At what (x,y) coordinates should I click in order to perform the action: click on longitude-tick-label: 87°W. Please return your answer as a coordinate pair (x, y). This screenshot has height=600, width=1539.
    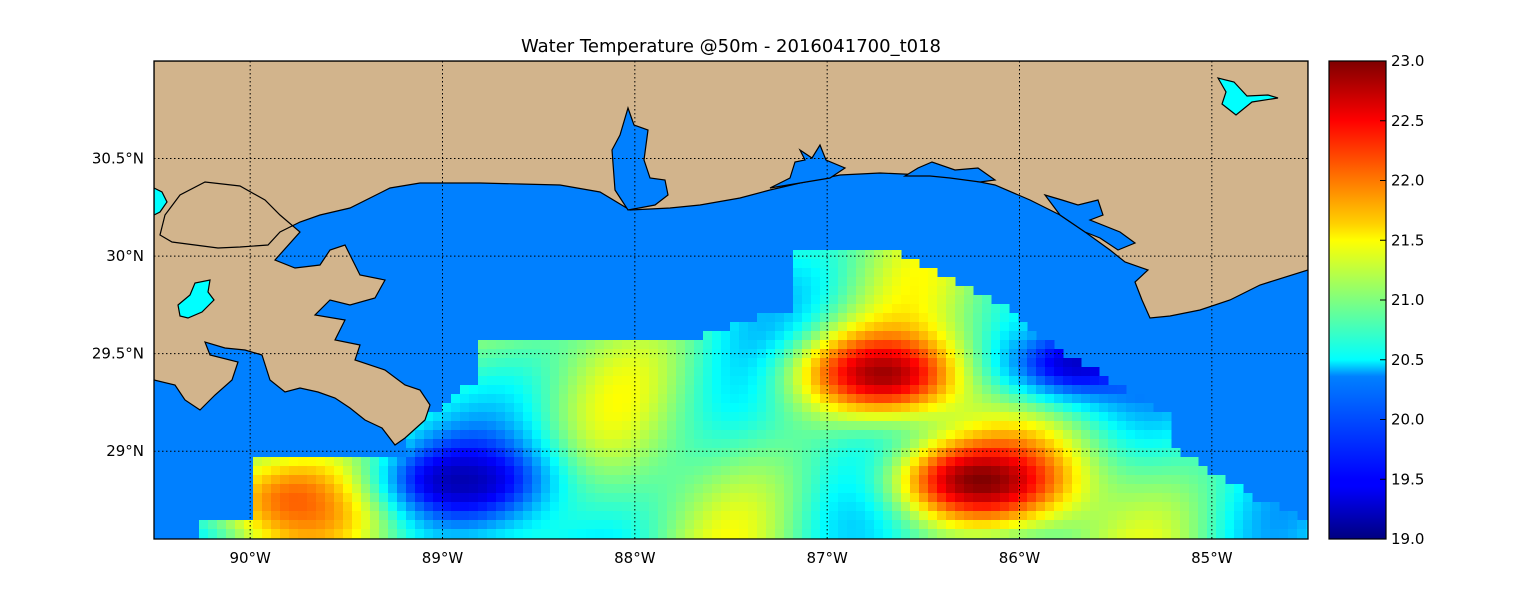
    Looking at the image, I should click on (827, 558).